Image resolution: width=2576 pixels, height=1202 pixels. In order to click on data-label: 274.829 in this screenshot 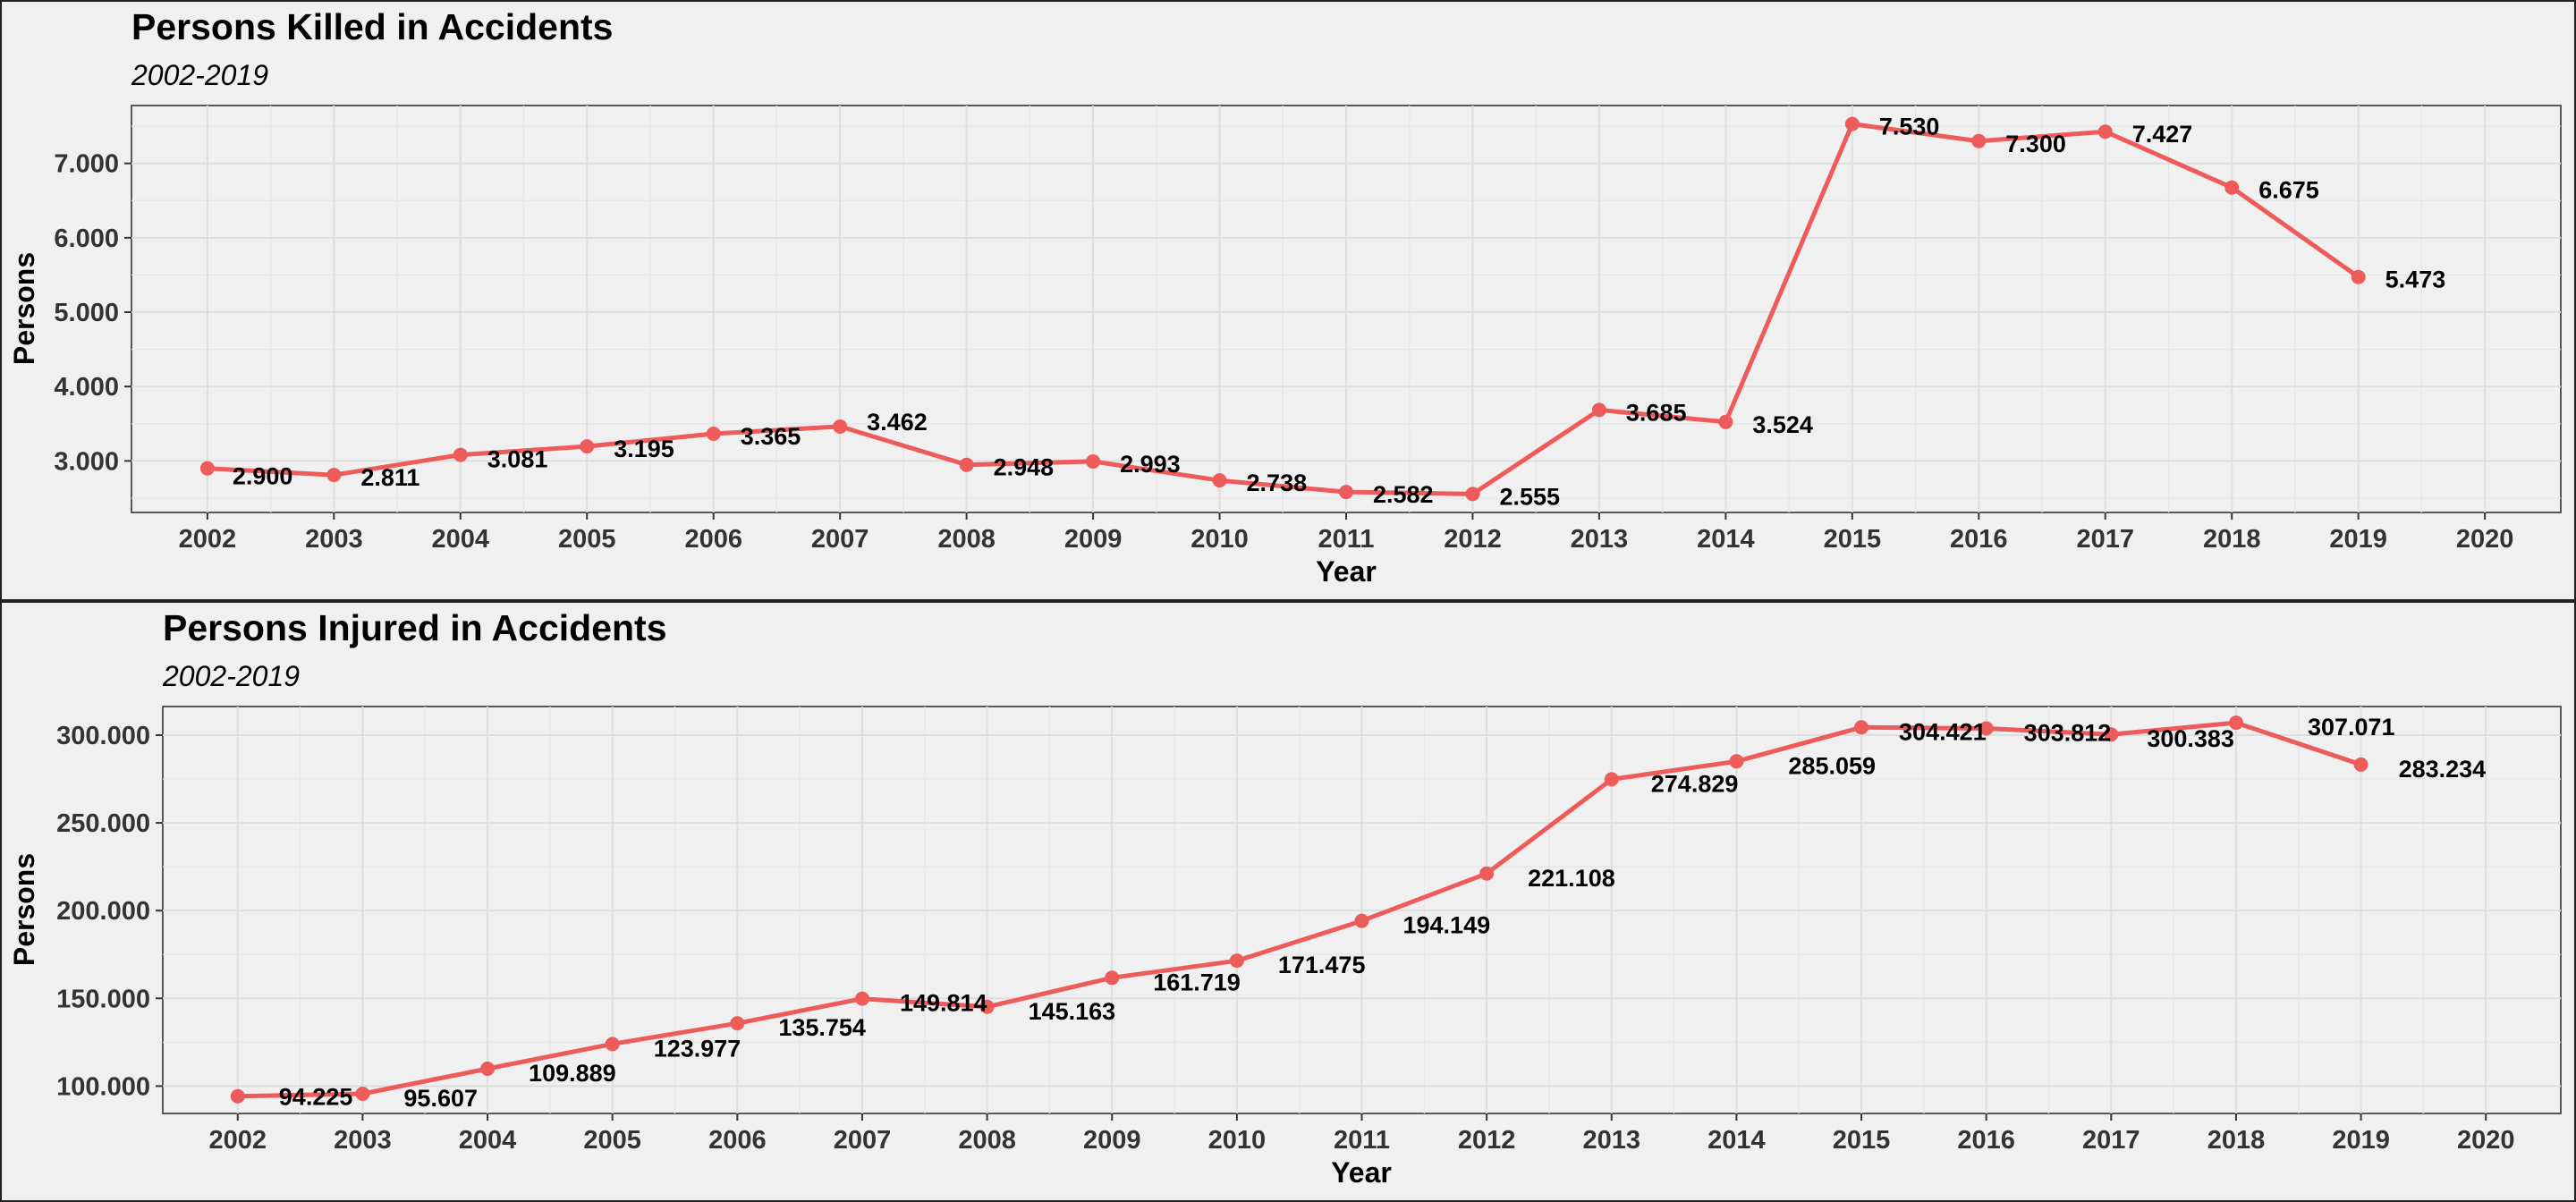, I will do `click(1695, 783)`.